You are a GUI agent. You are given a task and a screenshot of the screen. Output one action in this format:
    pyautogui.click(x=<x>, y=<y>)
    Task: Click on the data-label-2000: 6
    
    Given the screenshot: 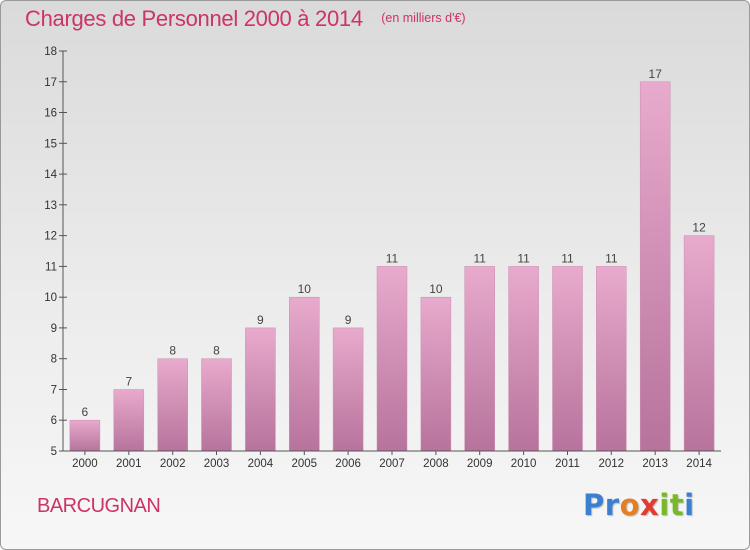 What is the action you would take?
    pyautogui.click(x=85, y=412)
    